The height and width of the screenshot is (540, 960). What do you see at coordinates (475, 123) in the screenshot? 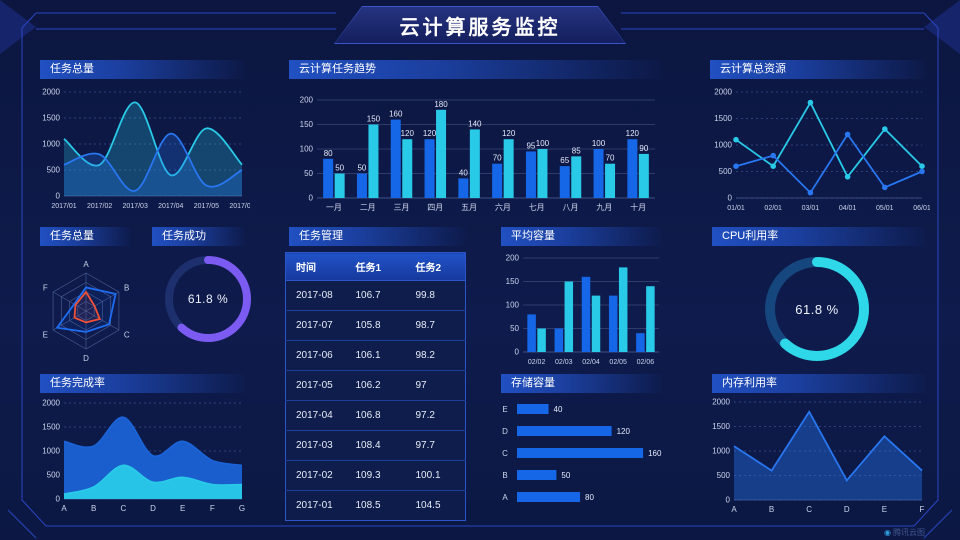
I see `svg-text: 140` at bounding box center [475, 123].